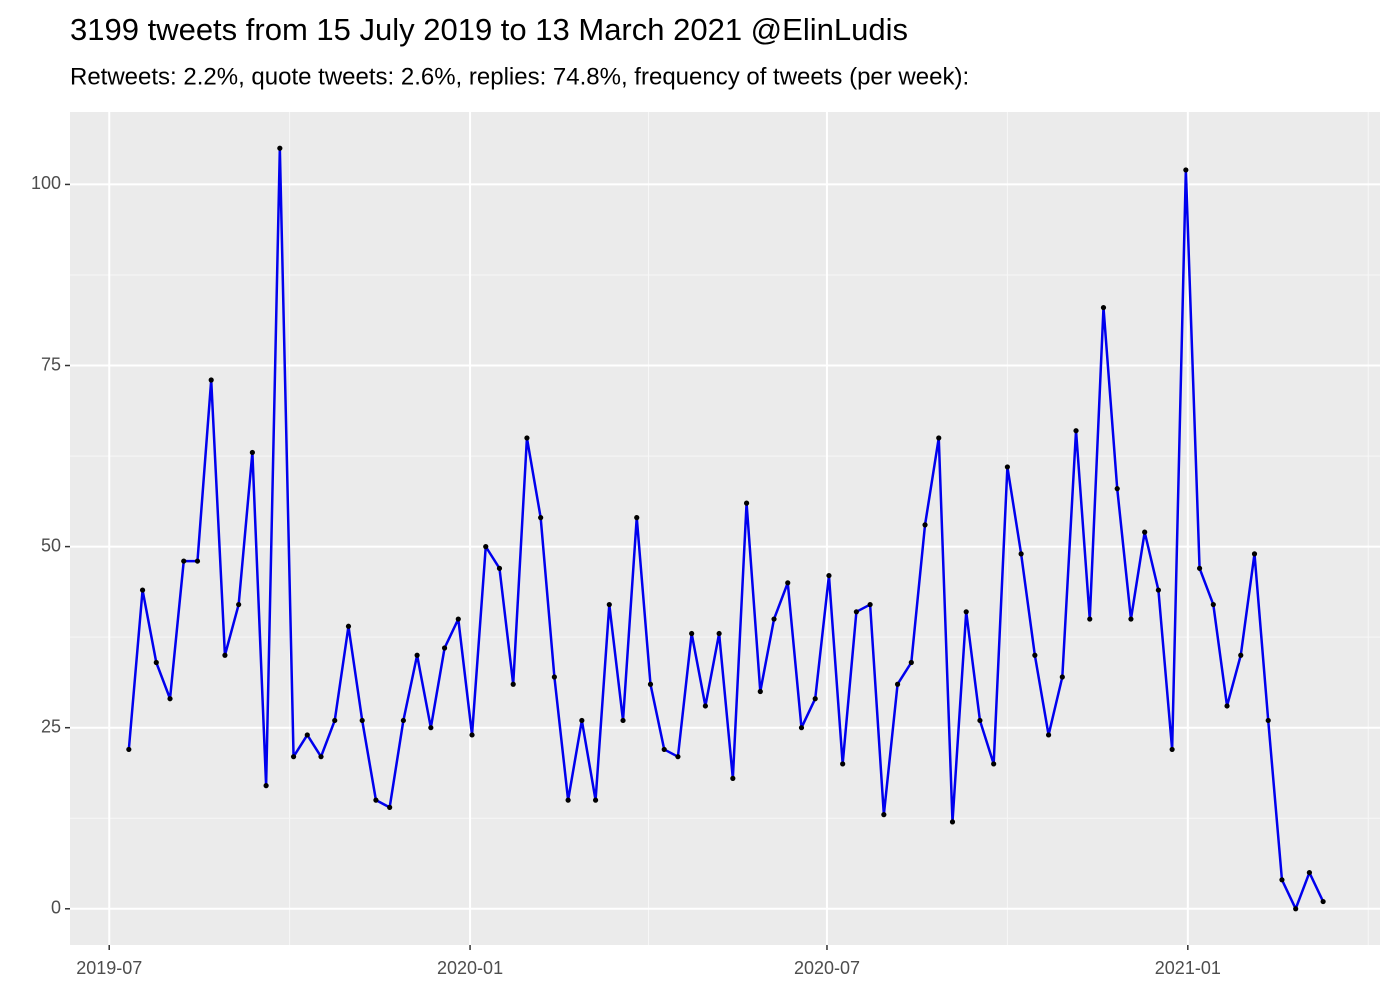 This screenshot has width=1400, height=1005. Describe the element at coordinates (109, 968) in the screenshot. I see `x-tick-label: 2019-07` at that location.